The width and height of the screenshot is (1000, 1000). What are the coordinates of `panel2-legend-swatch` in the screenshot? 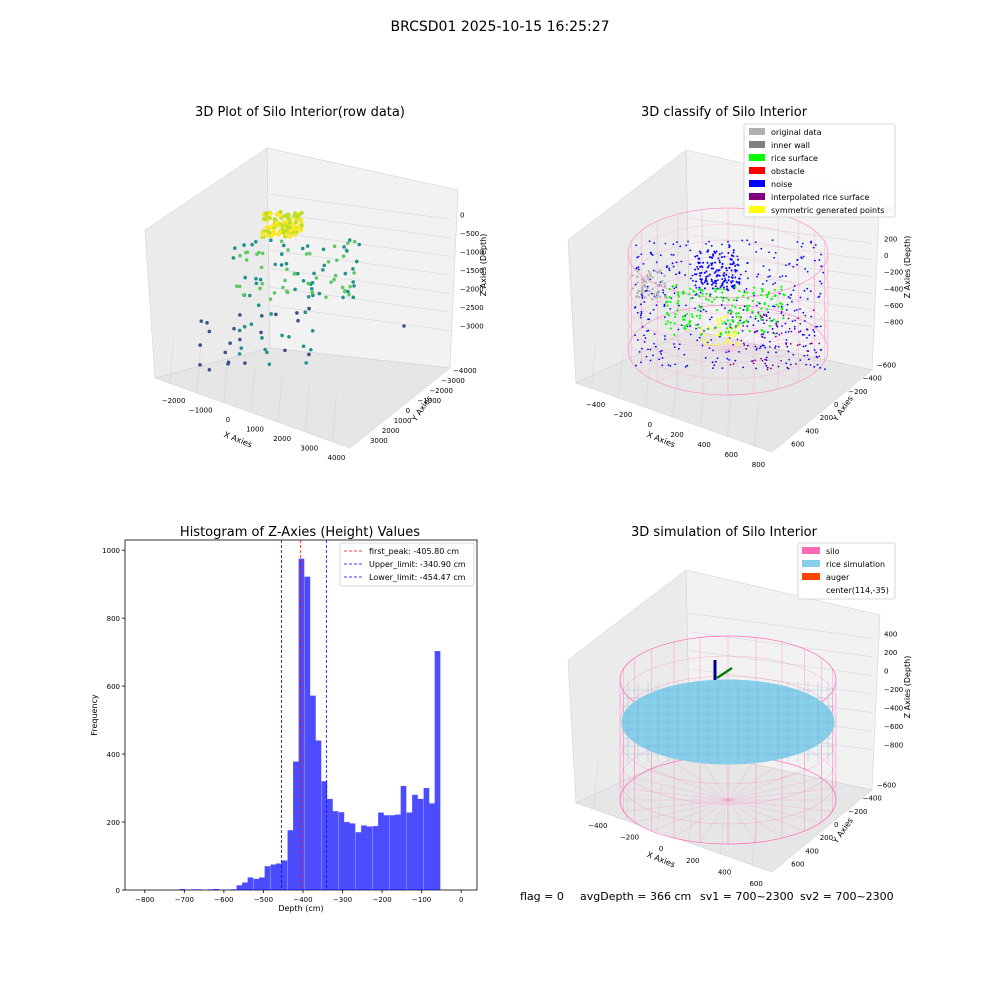 It's located at (757, 183).